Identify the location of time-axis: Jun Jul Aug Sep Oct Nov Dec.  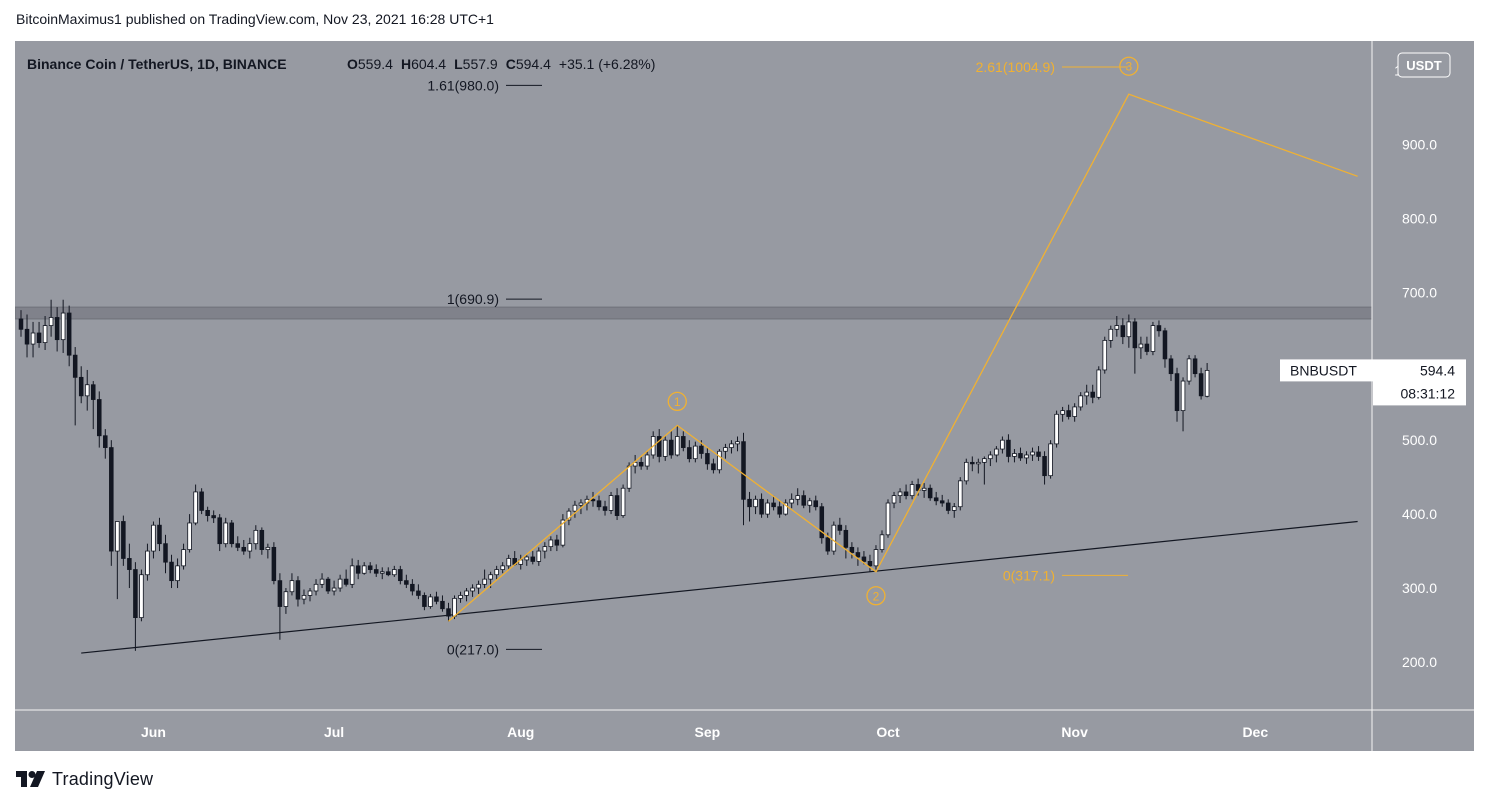
(704, 732).